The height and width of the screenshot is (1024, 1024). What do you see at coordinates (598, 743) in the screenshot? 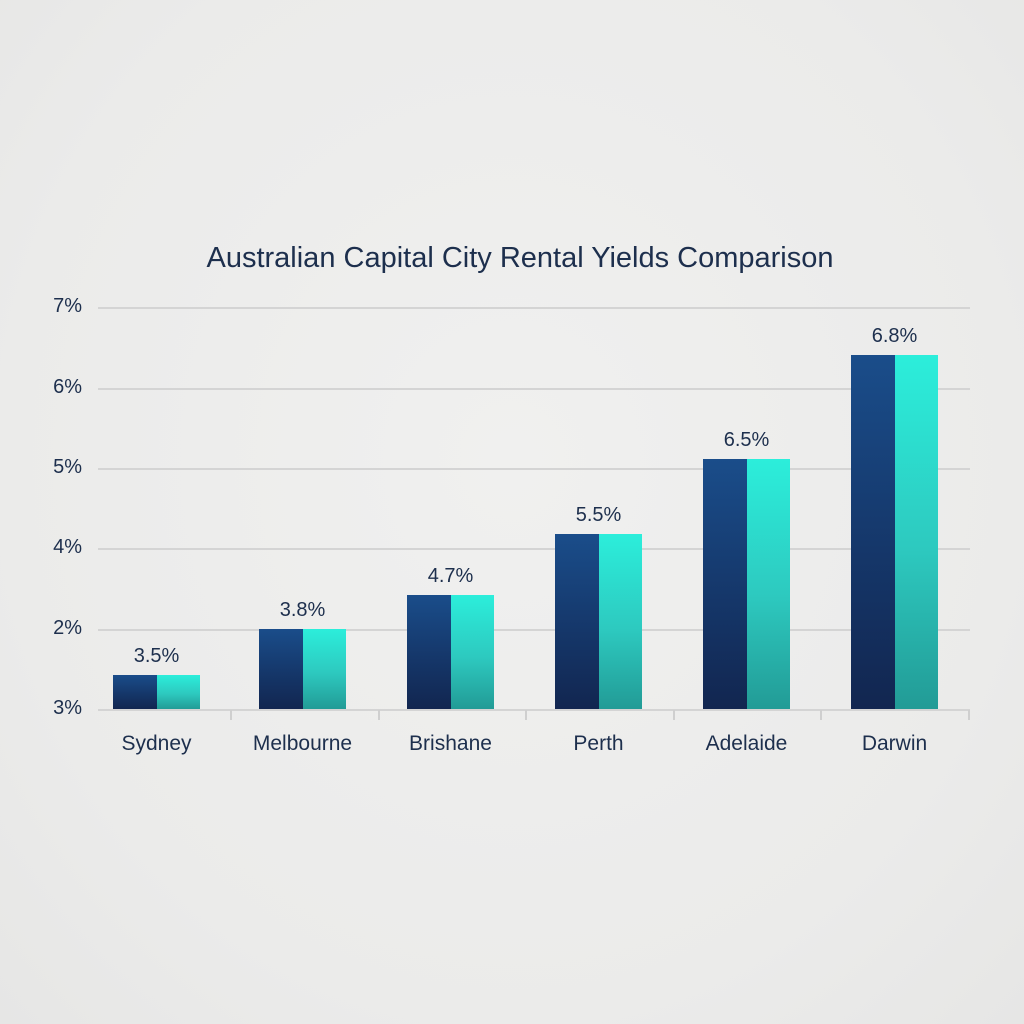
I see `x-category-label: Perth` at bounding box center [598, 743].